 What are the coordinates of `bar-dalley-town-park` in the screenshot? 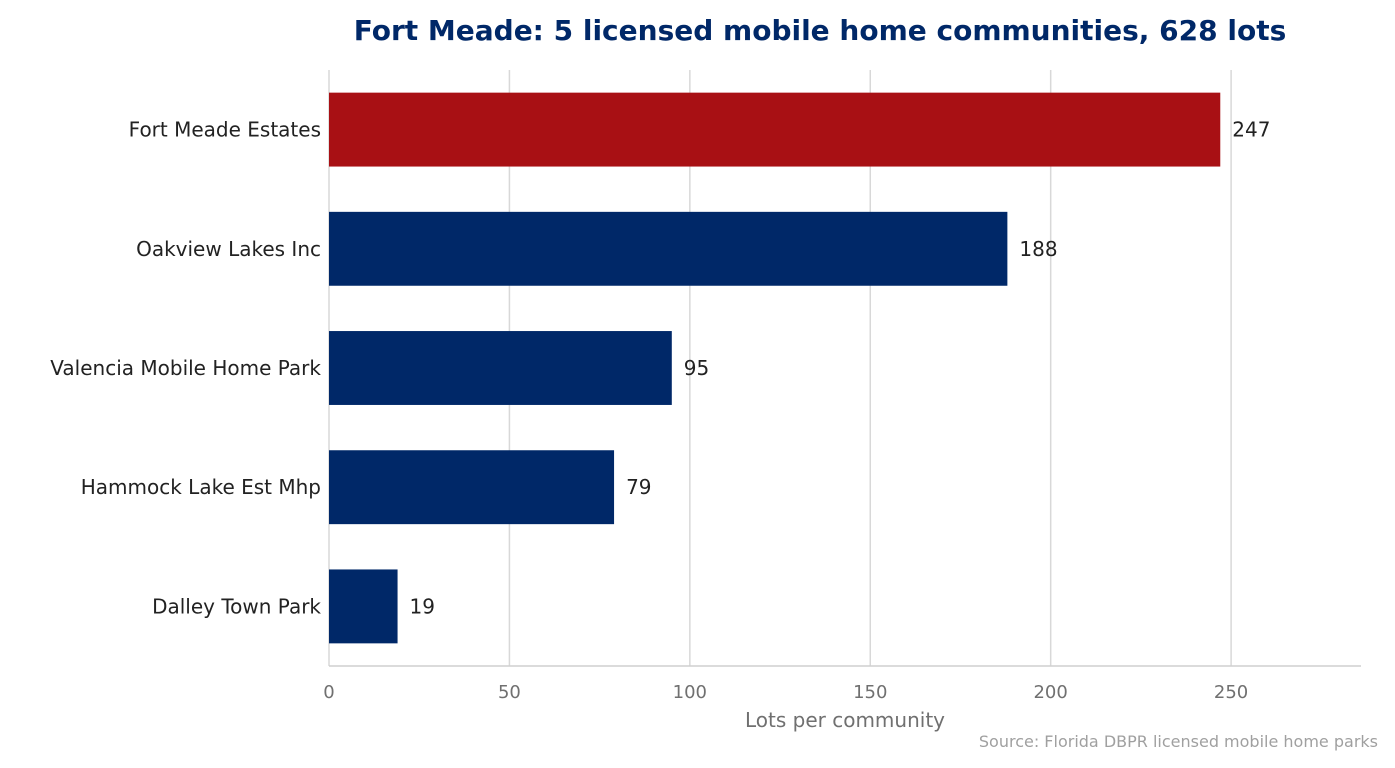 It's located at (363, 606).